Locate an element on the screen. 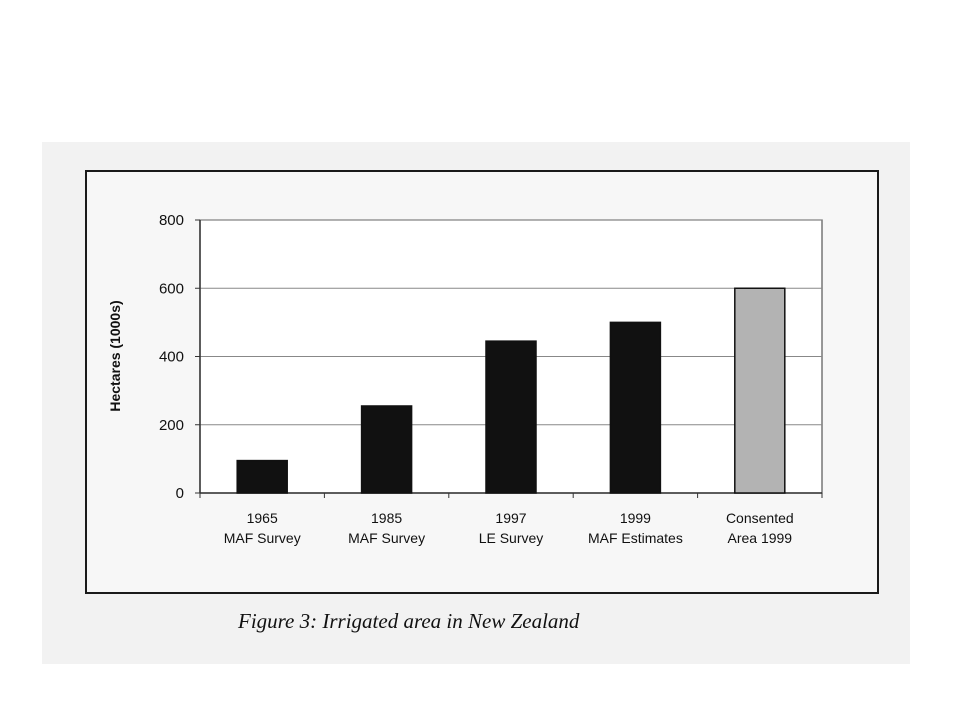 The height and width of the screenshot is (720, 960). figure-caption: Figure 3: Irrigated area in New Zealand is located at coordinates (409, 621).